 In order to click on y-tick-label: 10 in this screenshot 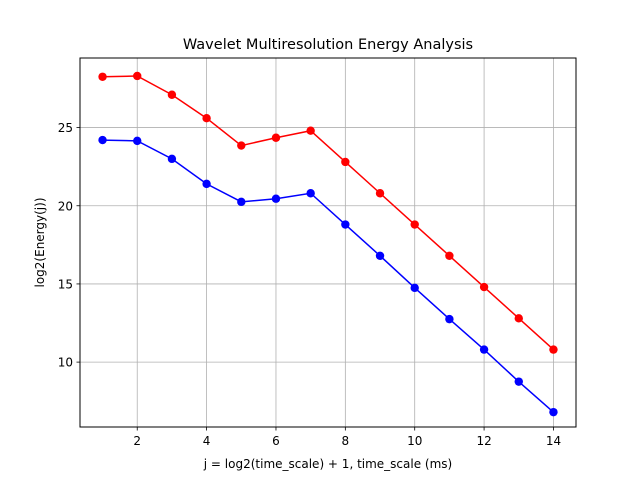, I will do `click(65, 363)`.